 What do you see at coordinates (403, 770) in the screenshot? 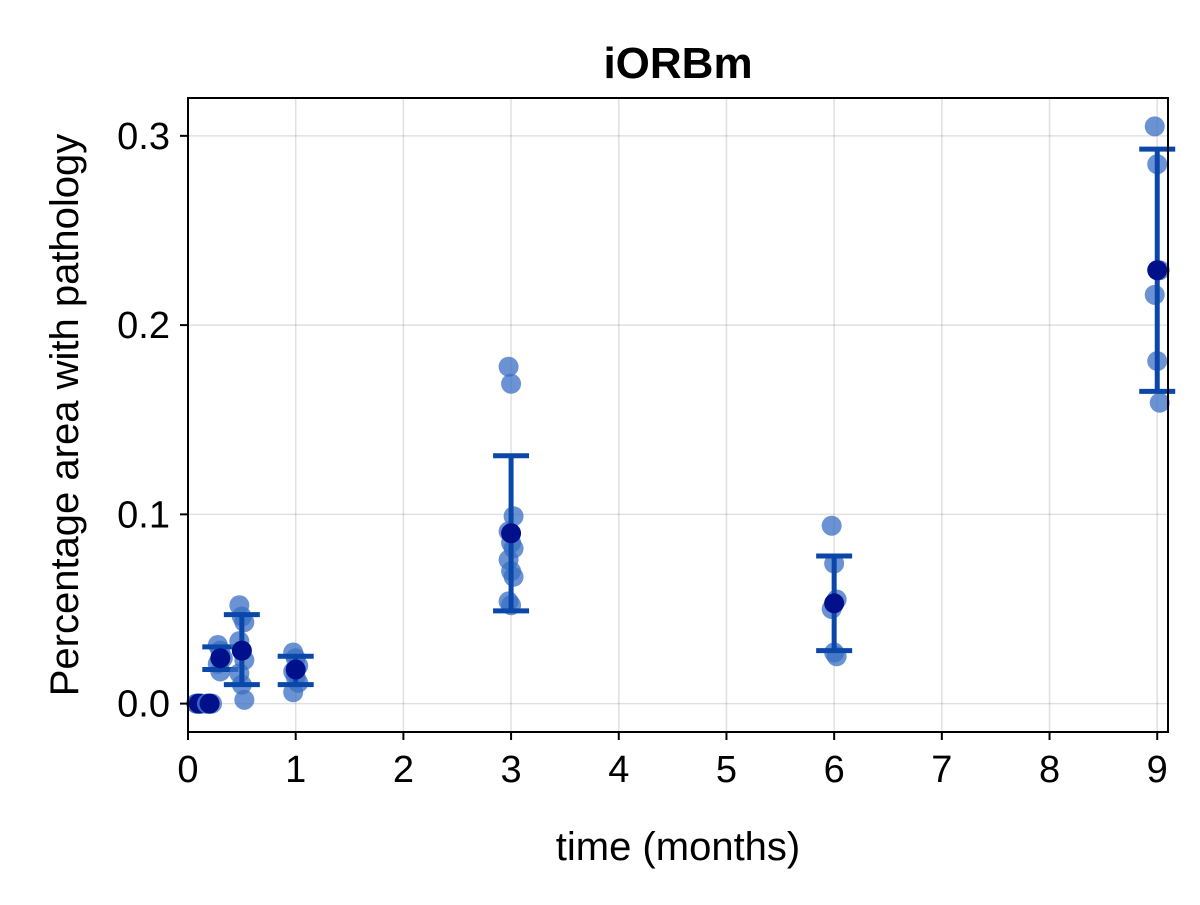
I see `x-tick-label: 2` at bounding box center [403, 770].